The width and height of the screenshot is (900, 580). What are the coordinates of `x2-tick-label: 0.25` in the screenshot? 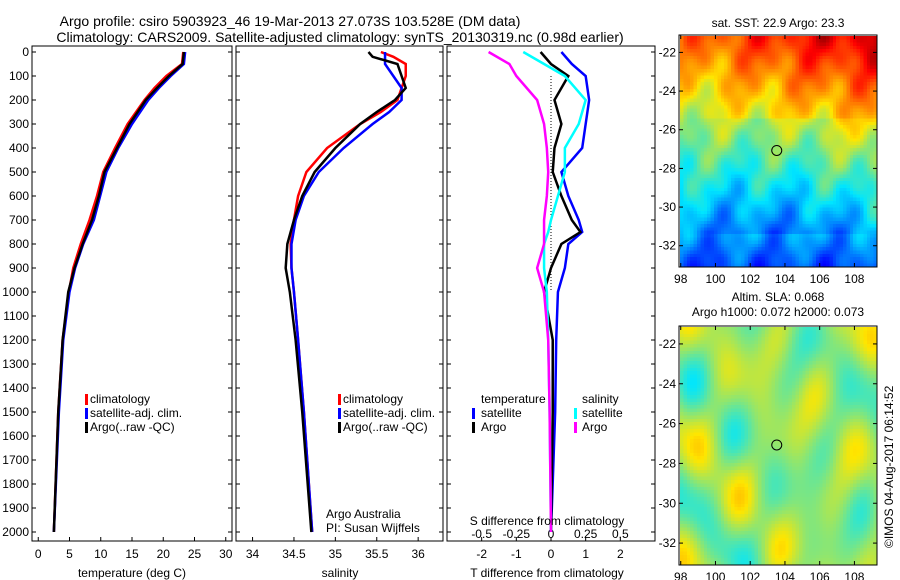 It's located at (586, 534).